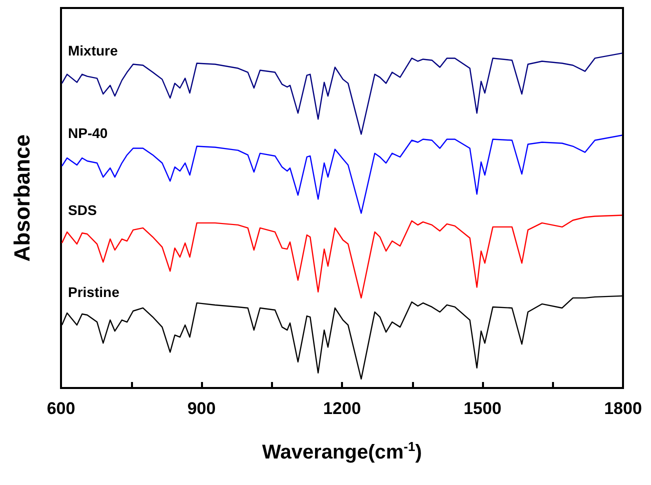 This screenshot has width=651, height=485. Describe the element at coordinates (94, 292) in the screenshot. I see `series-label: Pristine` at that location.